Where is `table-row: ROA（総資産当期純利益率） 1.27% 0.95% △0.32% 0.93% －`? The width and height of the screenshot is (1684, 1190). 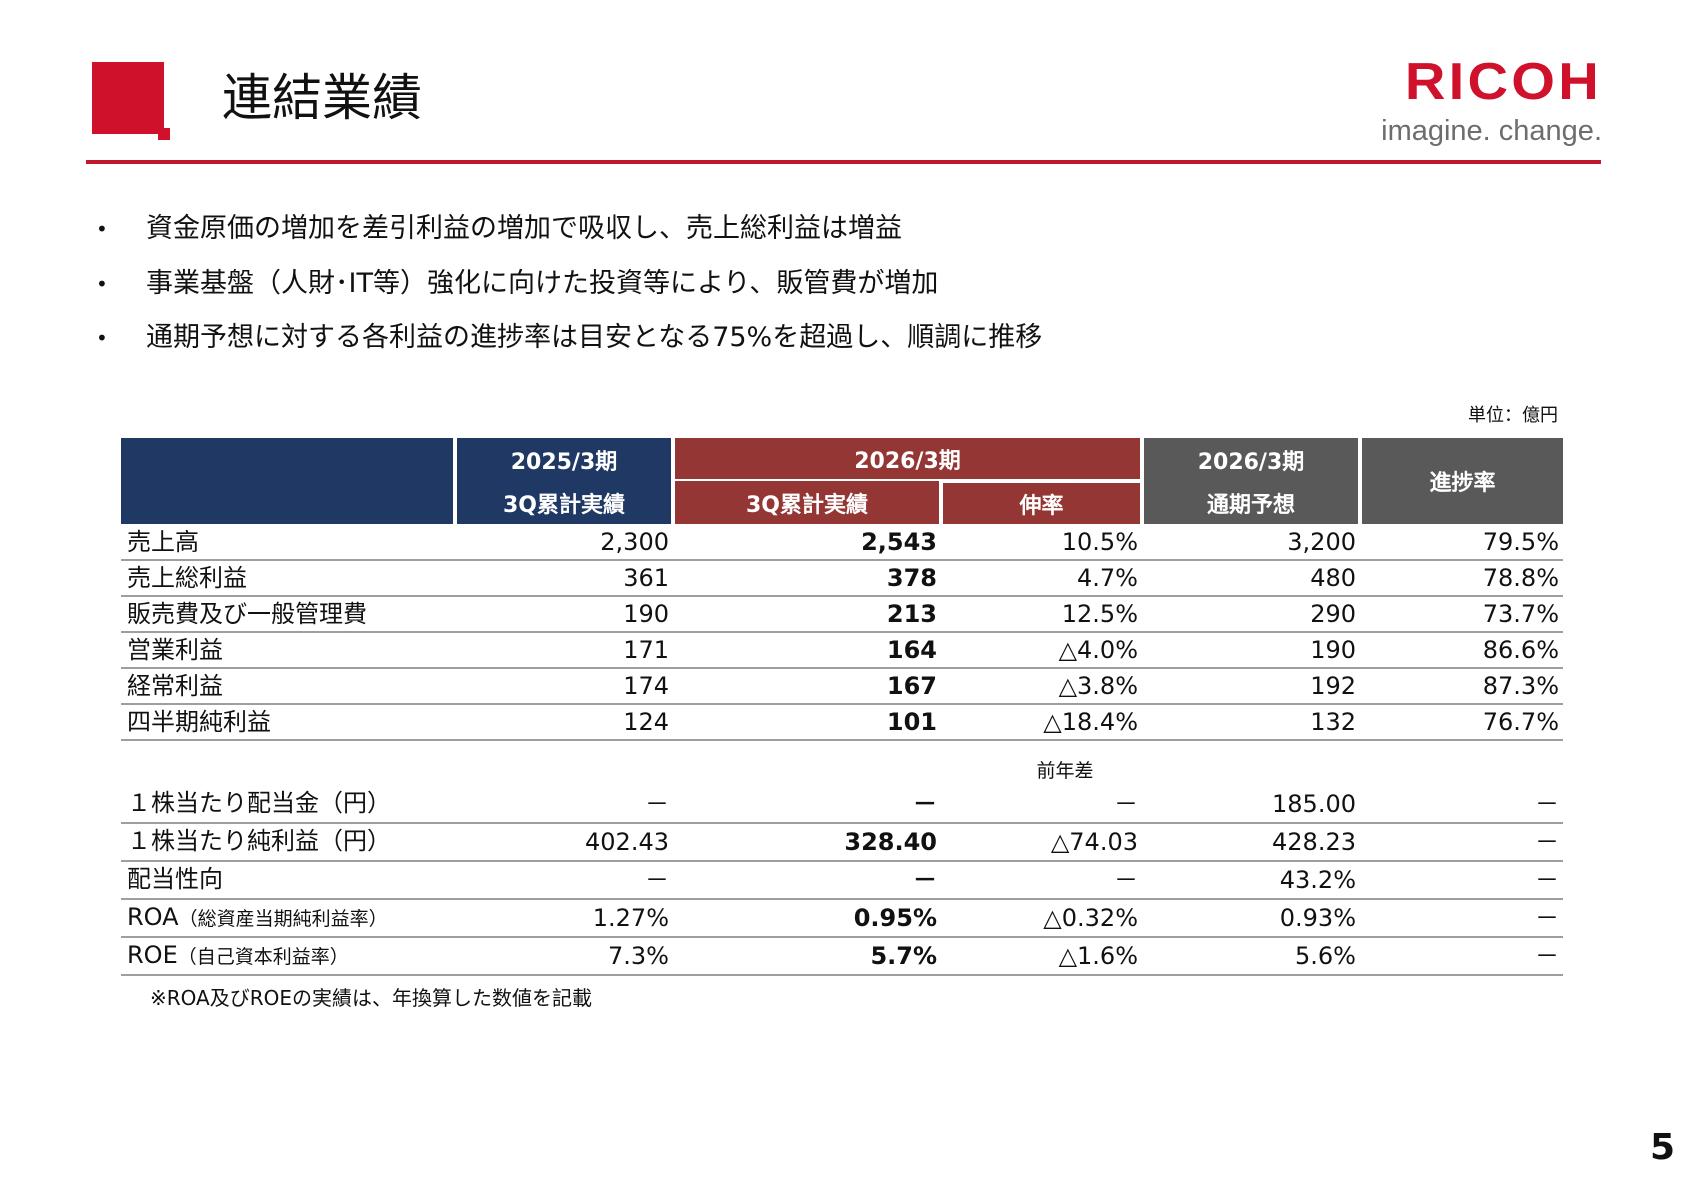
table-row: ROA（総資産当期純利益率） 1.27% 0.95% △0.32% 0.93% － is located at coordinates (842, 918).